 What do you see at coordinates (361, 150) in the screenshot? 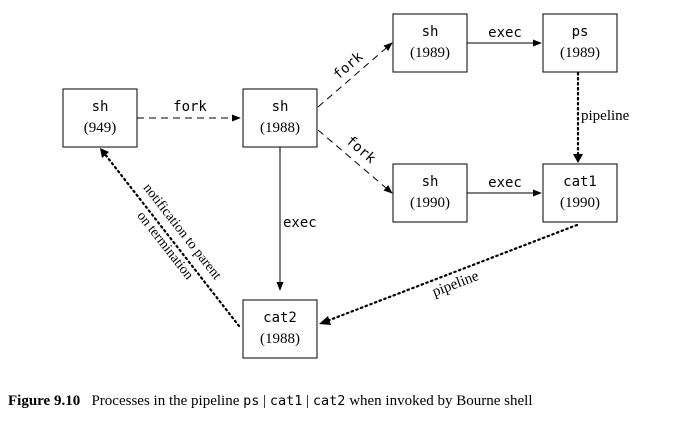
I see `fork-label-down: fork` at bounding box center [361, 150].